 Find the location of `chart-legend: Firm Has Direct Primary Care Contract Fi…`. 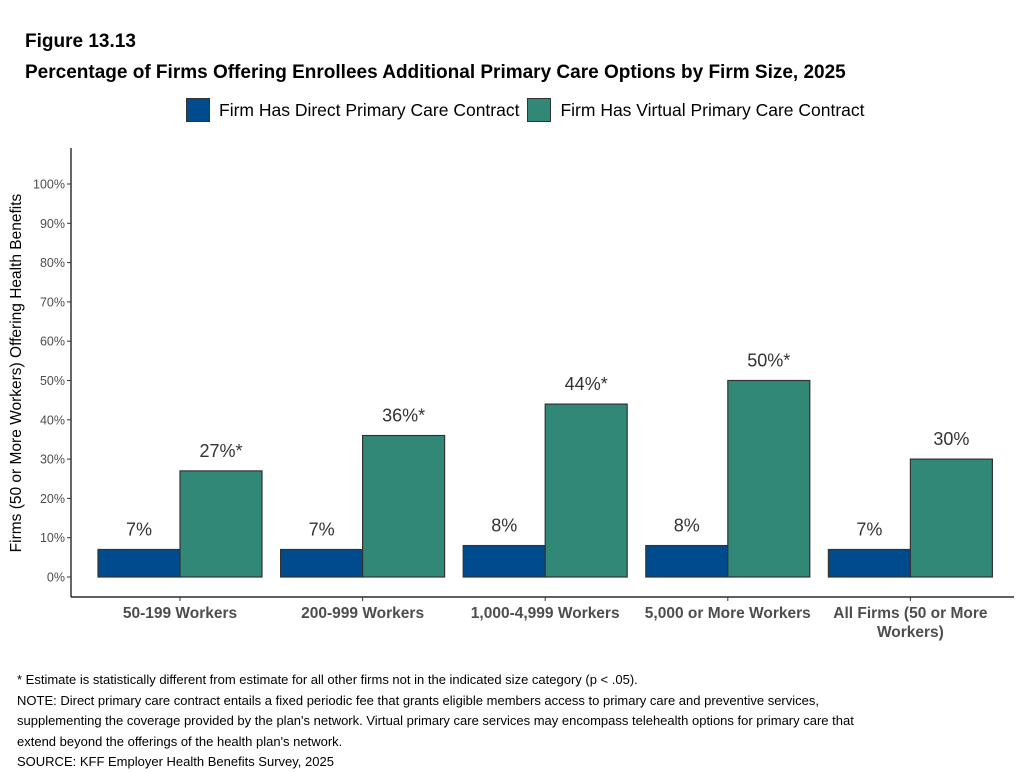

chart-legend: Firm Has Direct Primary Care Contract Fi… is located at coordinates (529, 110).